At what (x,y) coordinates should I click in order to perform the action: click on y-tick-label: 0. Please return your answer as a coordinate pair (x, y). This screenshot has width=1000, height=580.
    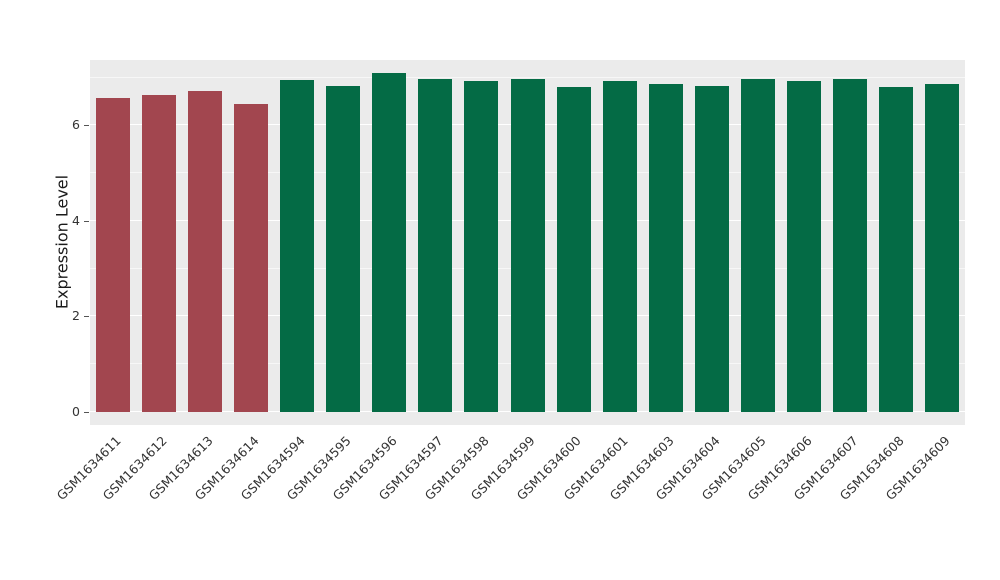
    Looking at the image, I should click on (76, 411).